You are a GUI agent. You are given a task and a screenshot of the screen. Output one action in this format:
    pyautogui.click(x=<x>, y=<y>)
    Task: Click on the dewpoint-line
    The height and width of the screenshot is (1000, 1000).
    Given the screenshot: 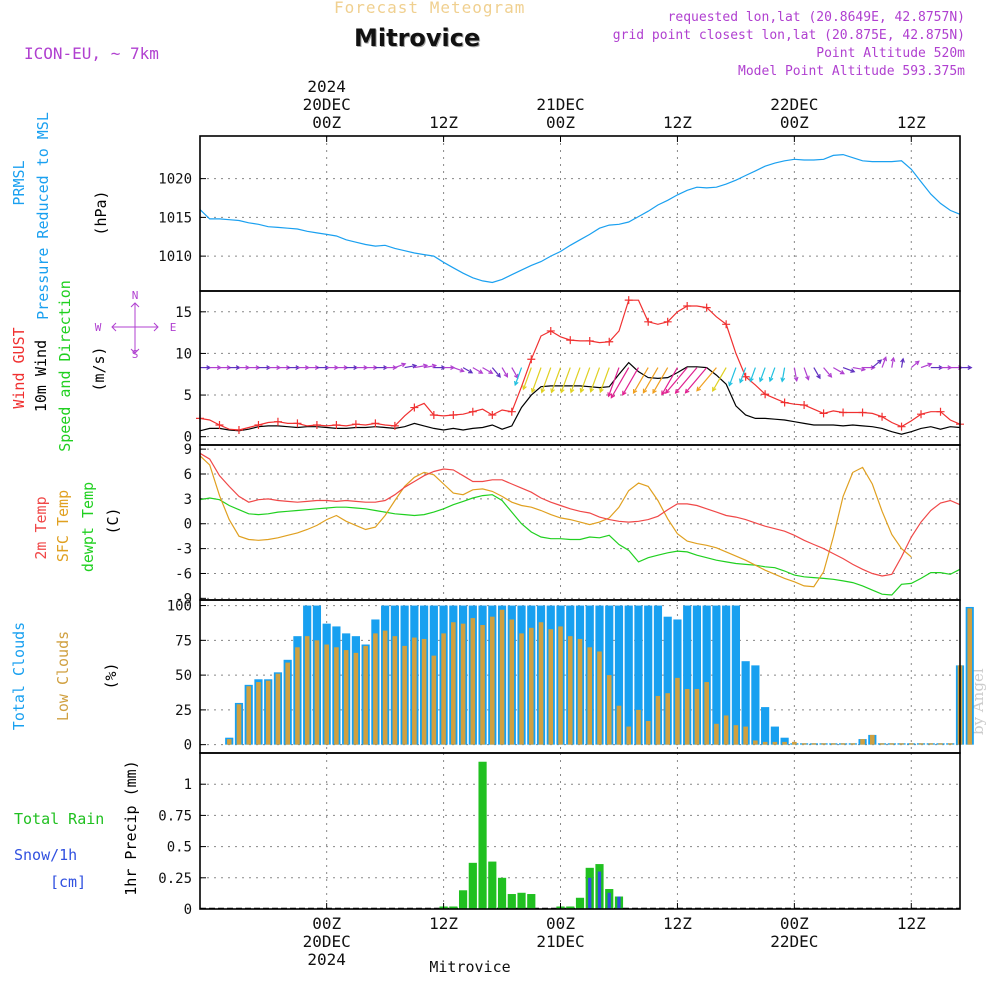 What is the action you would take?
    pyautogui.click(x=580, y=545)
    